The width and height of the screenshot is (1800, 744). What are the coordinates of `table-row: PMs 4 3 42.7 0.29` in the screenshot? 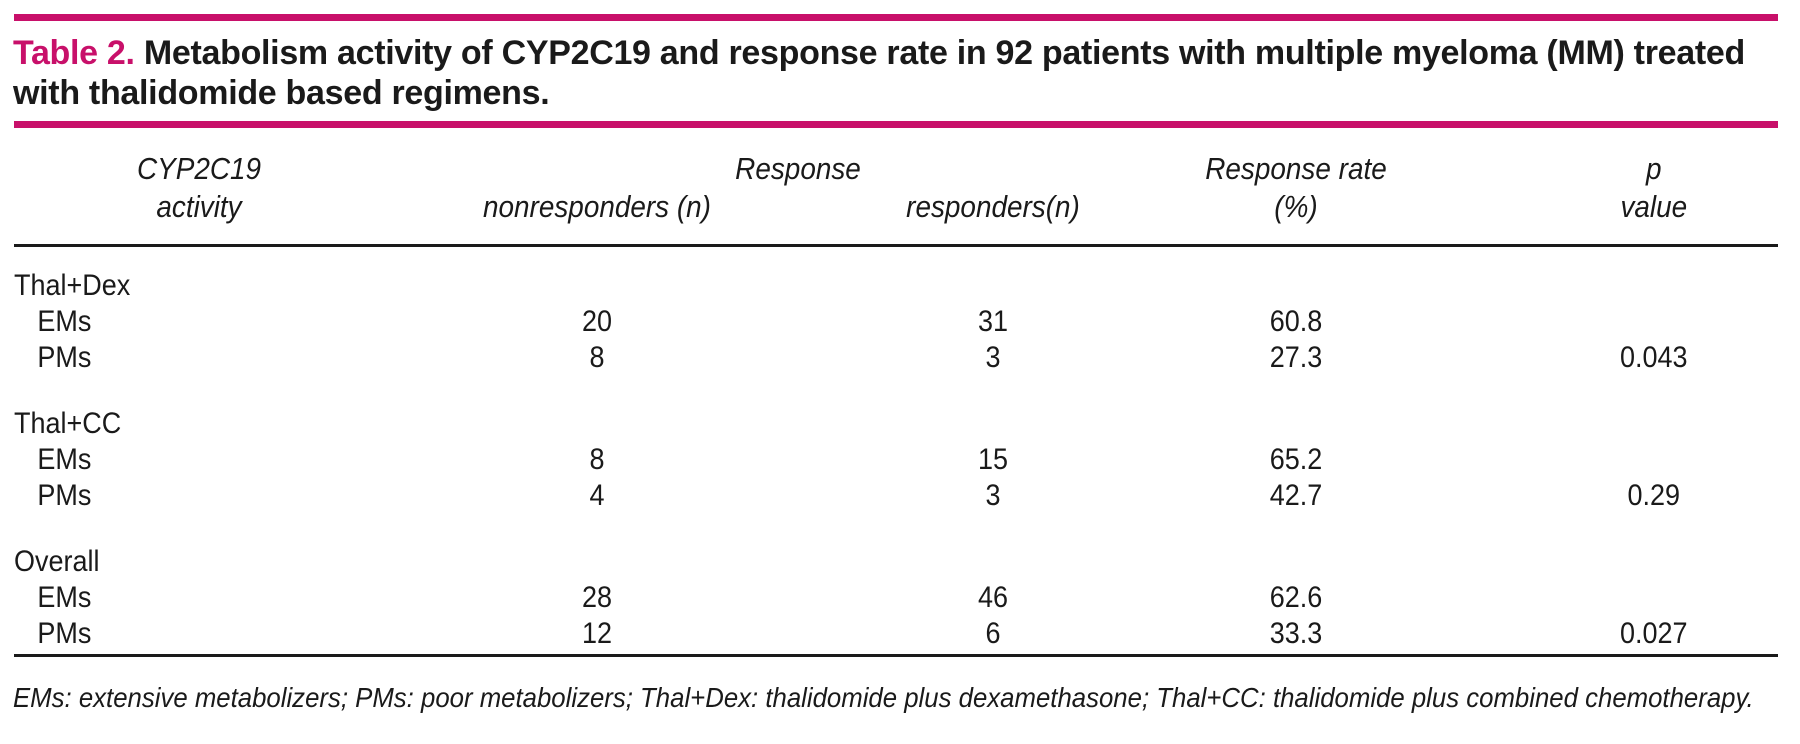 It's located at (896, 496).